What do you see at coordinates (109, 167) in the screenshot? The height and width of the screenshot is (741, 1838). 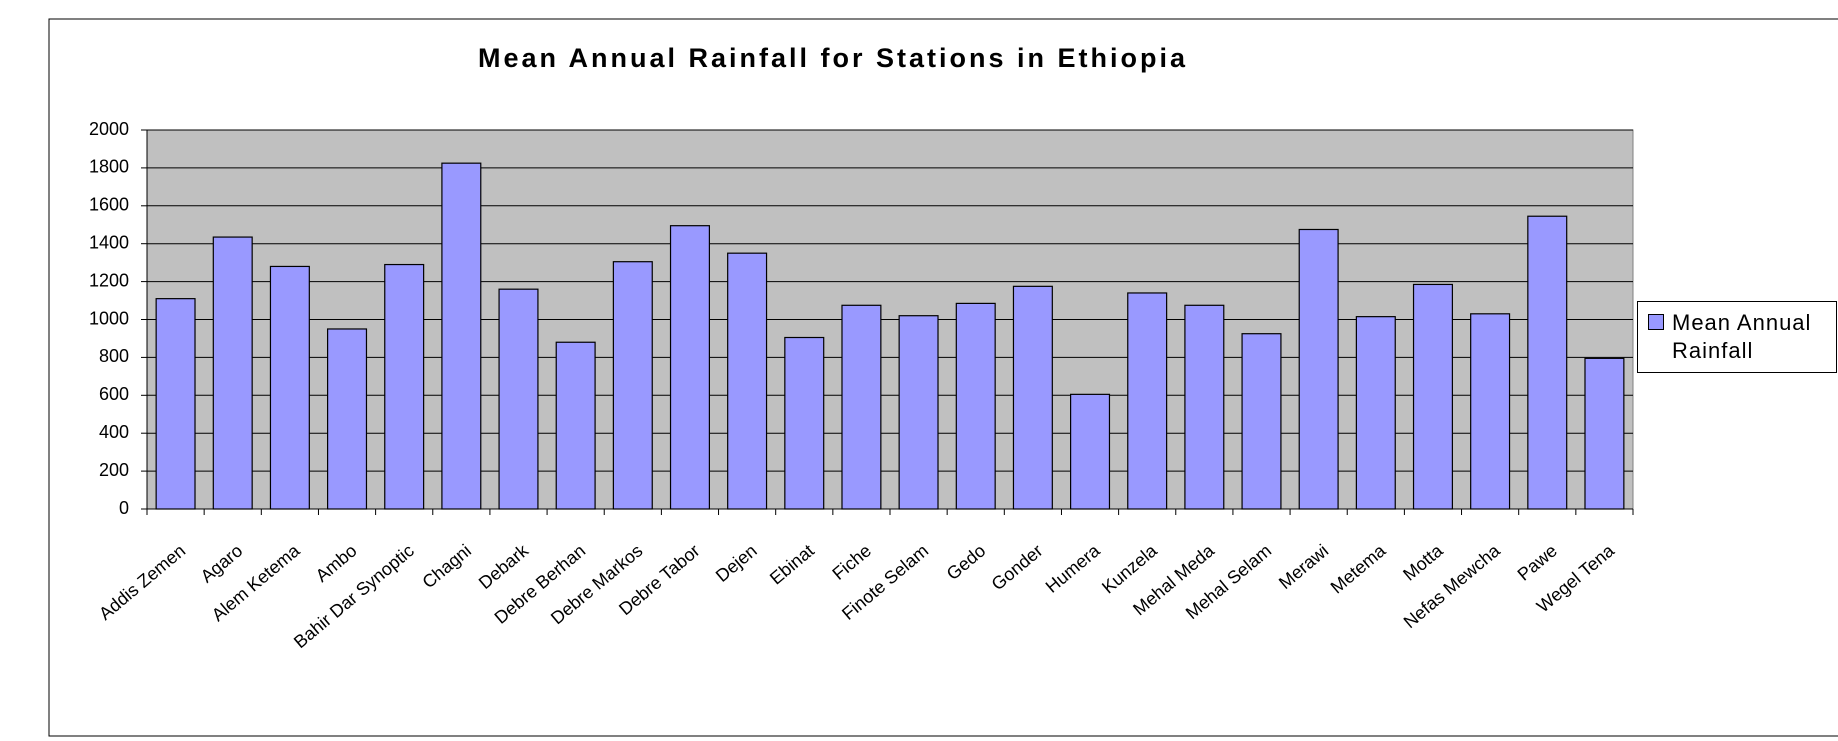 I see `y-tick-label: 1800` at bounding box center [109, 167].